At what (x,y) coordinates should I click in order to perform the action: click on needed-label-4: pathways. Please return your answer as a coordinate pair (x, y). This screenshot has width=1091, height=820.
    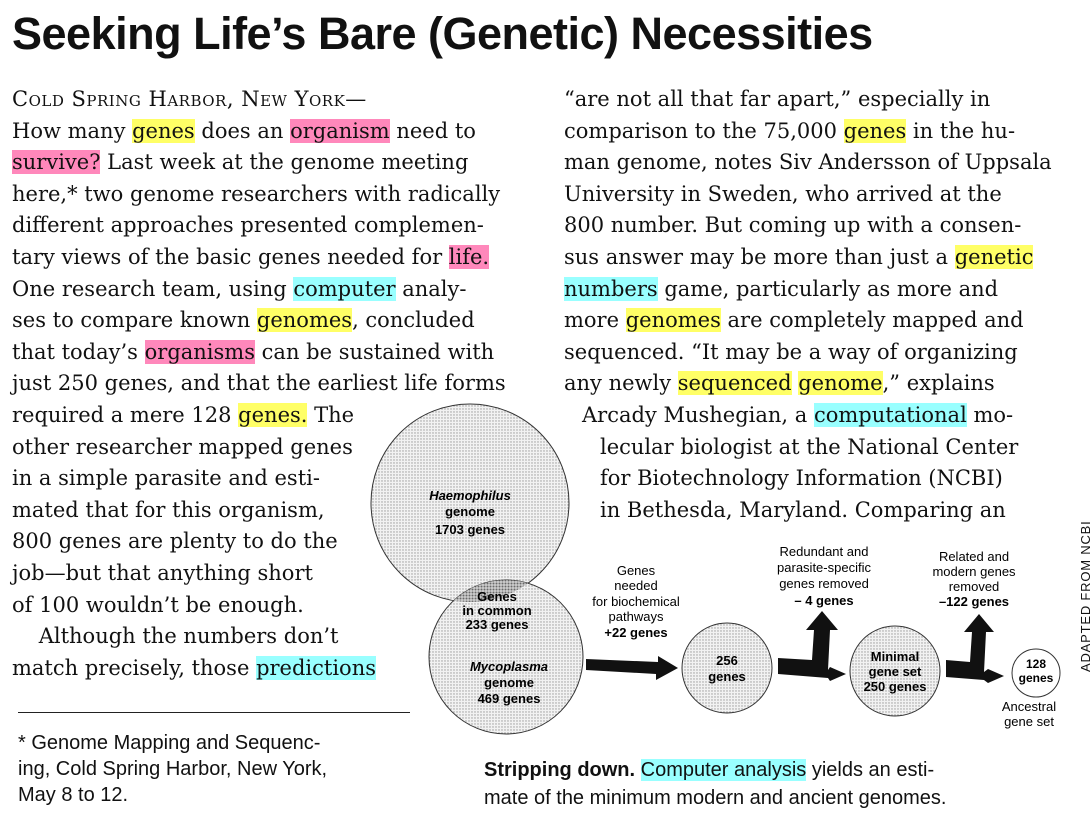
    Looking at the image, I should click on (636, 616).